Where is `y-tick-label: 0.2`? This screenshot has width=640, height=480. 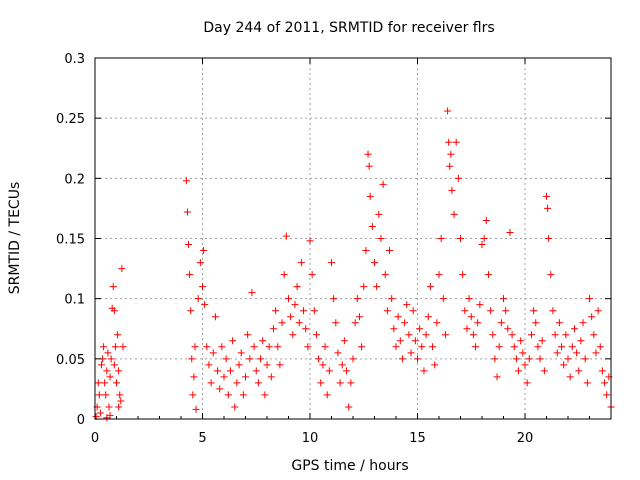
y-tick-label: 0.2 is located at coordinates (74, 179).